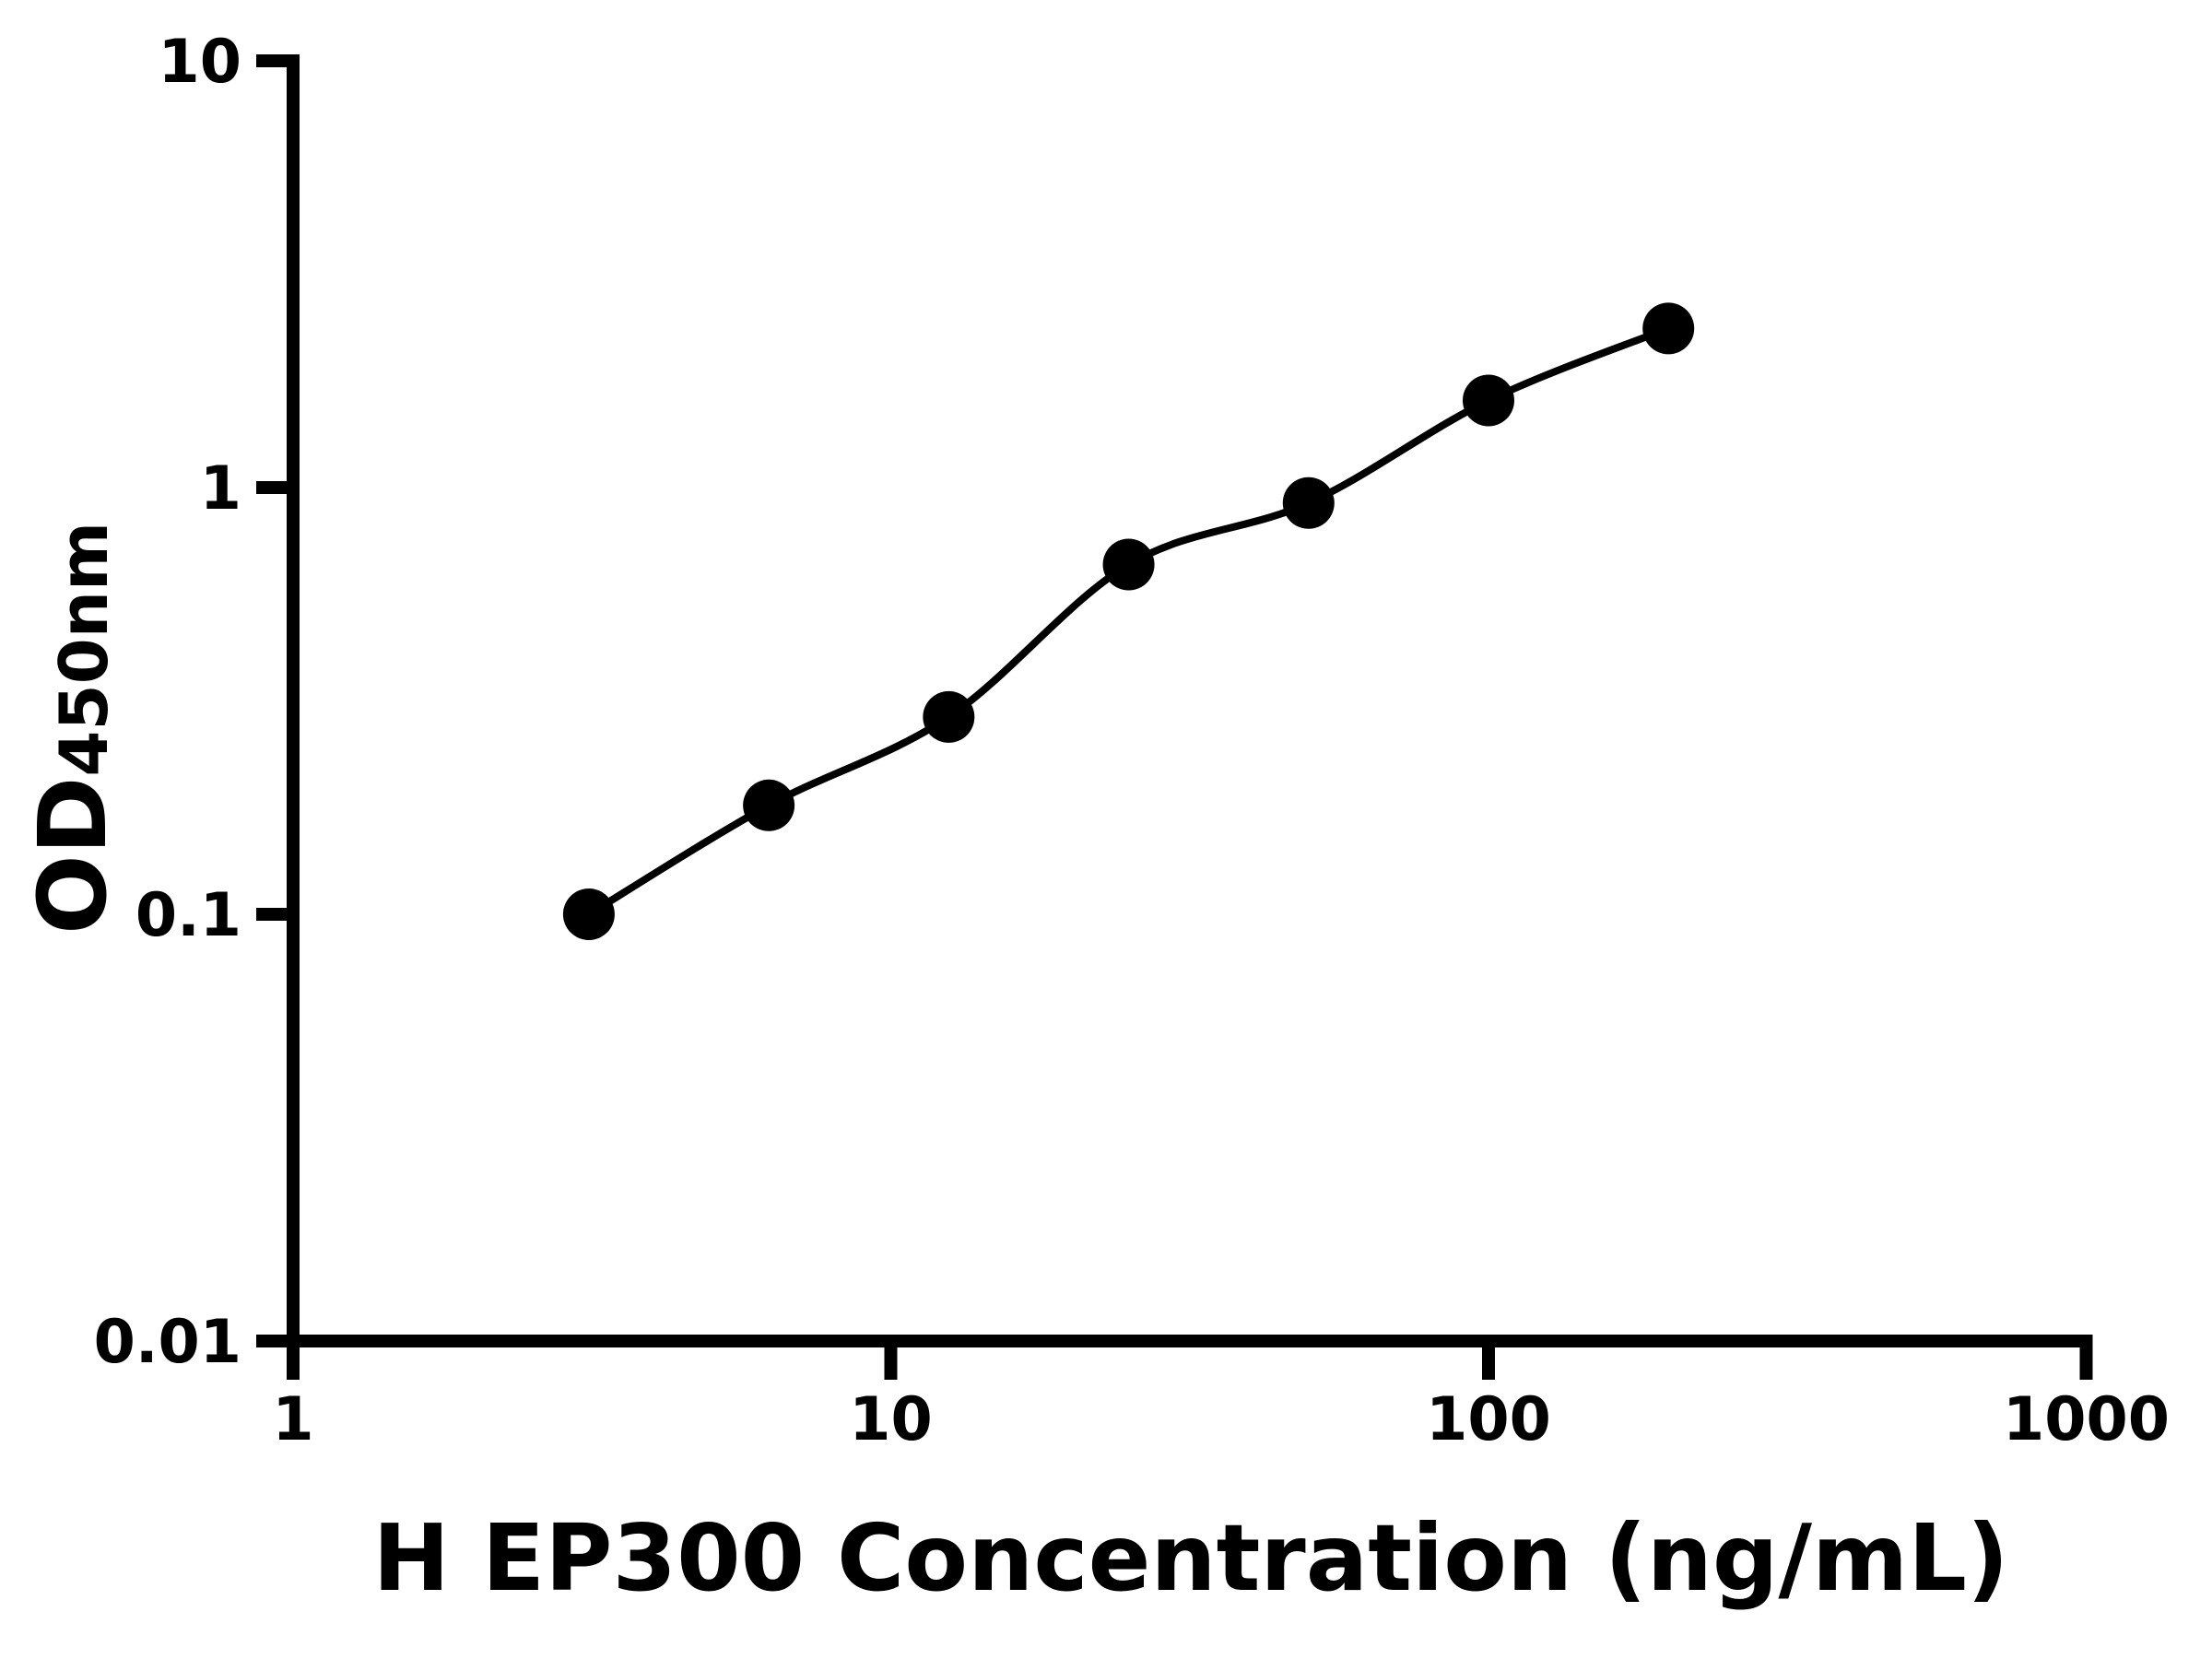  Describe the element at coordinates (1668, 328) in the screenshot. I see `data-point-200ng` at that location.